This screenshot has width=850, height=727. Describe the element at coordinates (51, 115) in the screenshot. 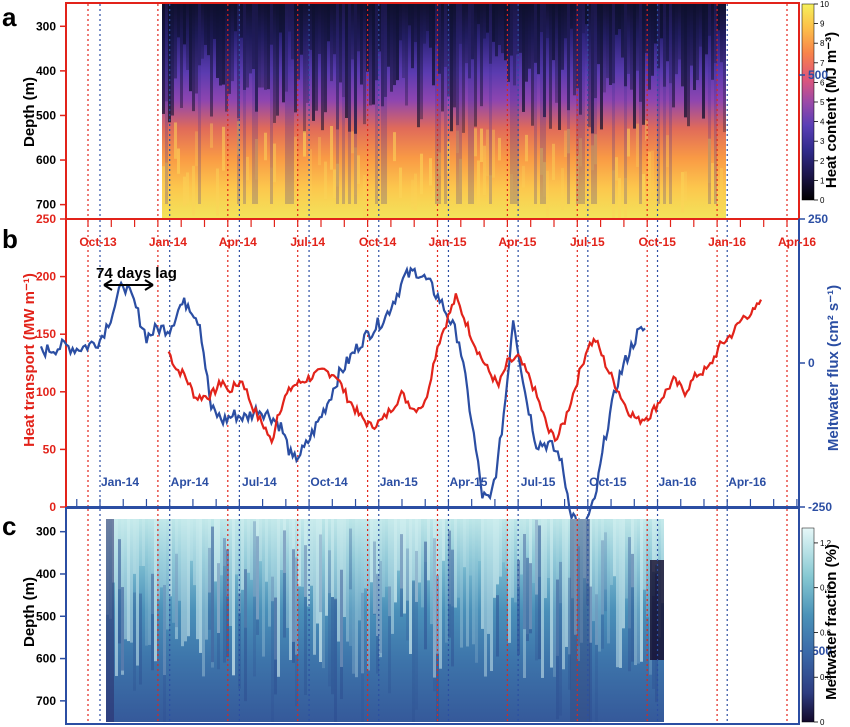

I see `panel-a-y-axis: 300 400 500 600 700` at that location.